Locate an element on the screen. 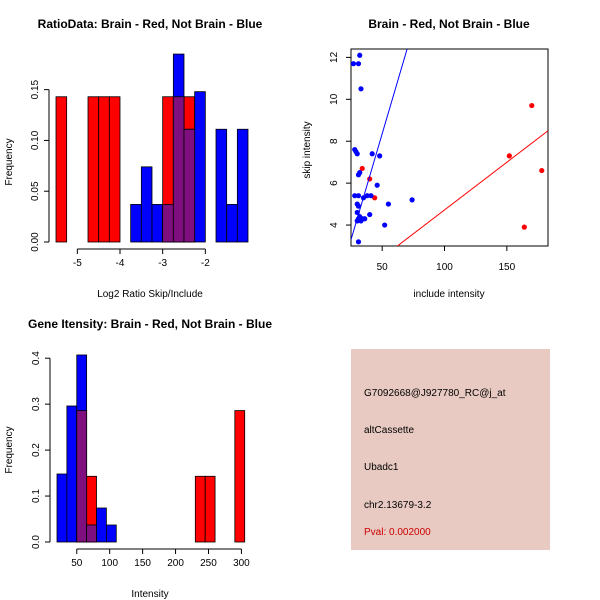 This screenshot has width=600, height=600. intensity-histogram-x-tick-label: 250 is located at coordinates (208, 563).